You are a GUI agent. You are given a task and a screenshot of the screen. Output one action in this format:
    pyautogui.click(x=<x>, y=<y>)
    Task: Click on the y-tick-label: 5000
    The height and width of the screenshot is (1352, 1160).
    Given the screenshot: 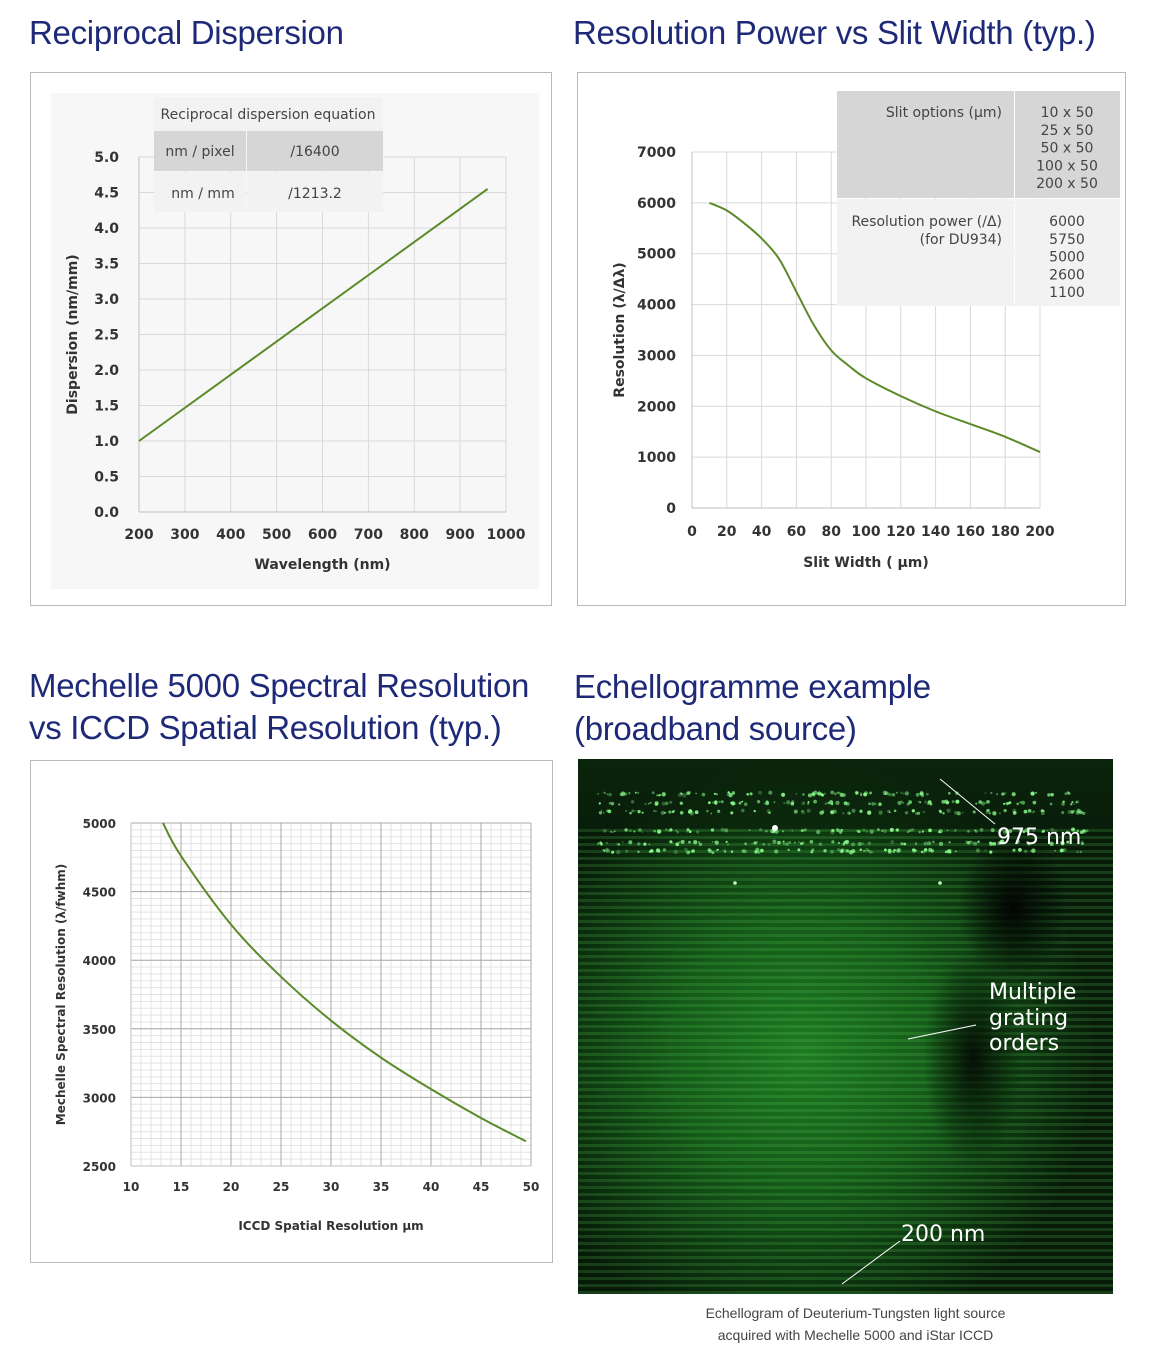 What is the action you would take?
    pyautogui.click(x=99, y=824)
    